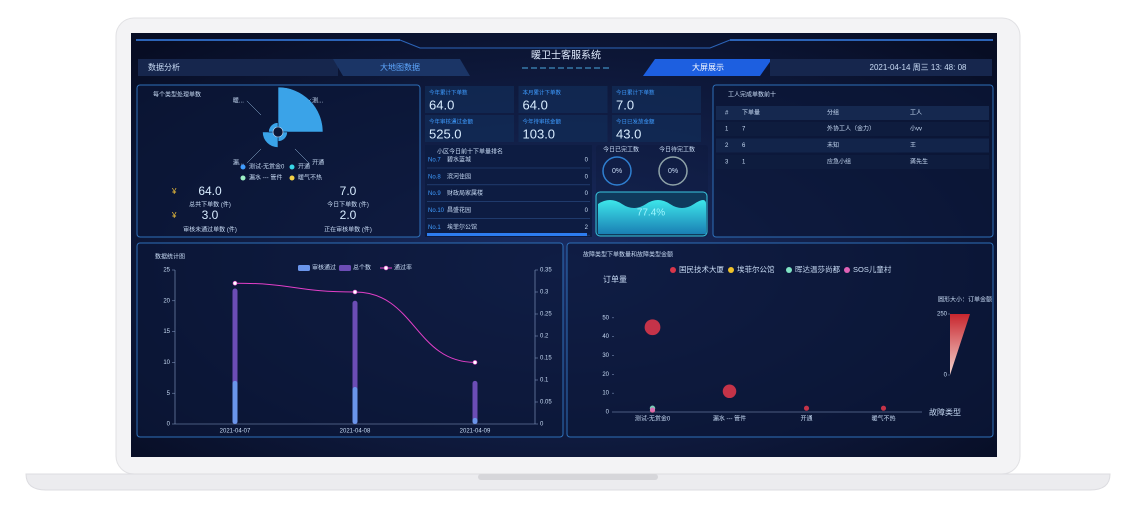  I want to click on y-tick-label: 20, so click(605, 375).